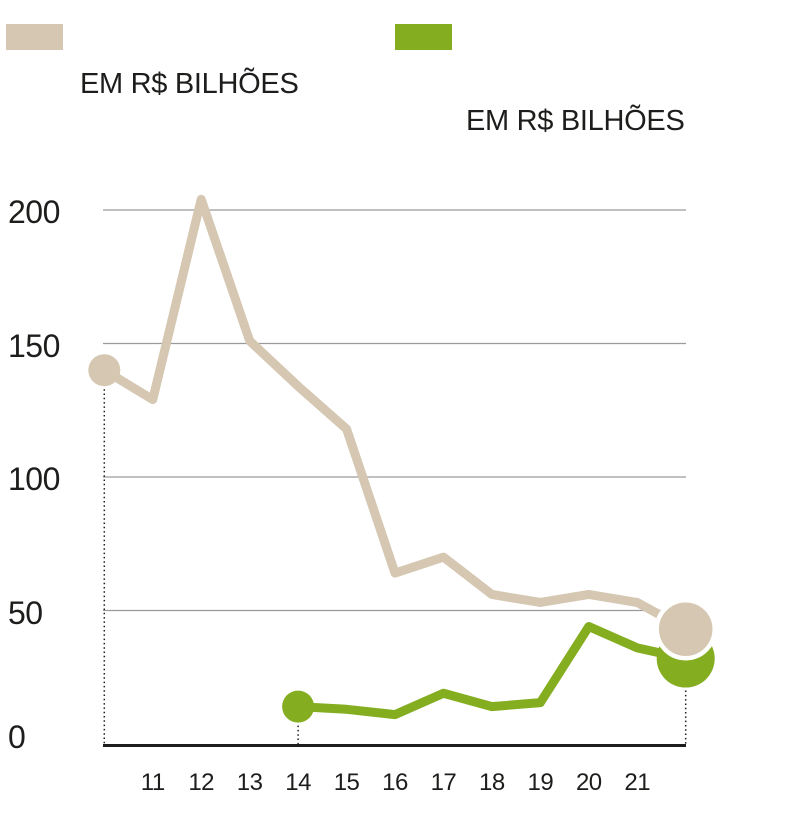 The width and height of the screenshot is (808, 818). I want to click on legend-swatch-beige, so click(34, 37).